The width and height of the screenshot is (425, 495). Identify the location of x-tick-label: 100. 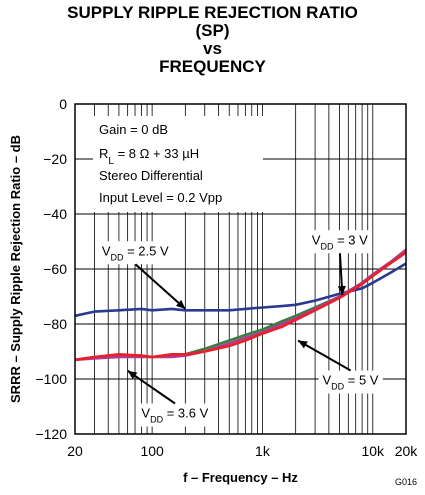
(152, 451).